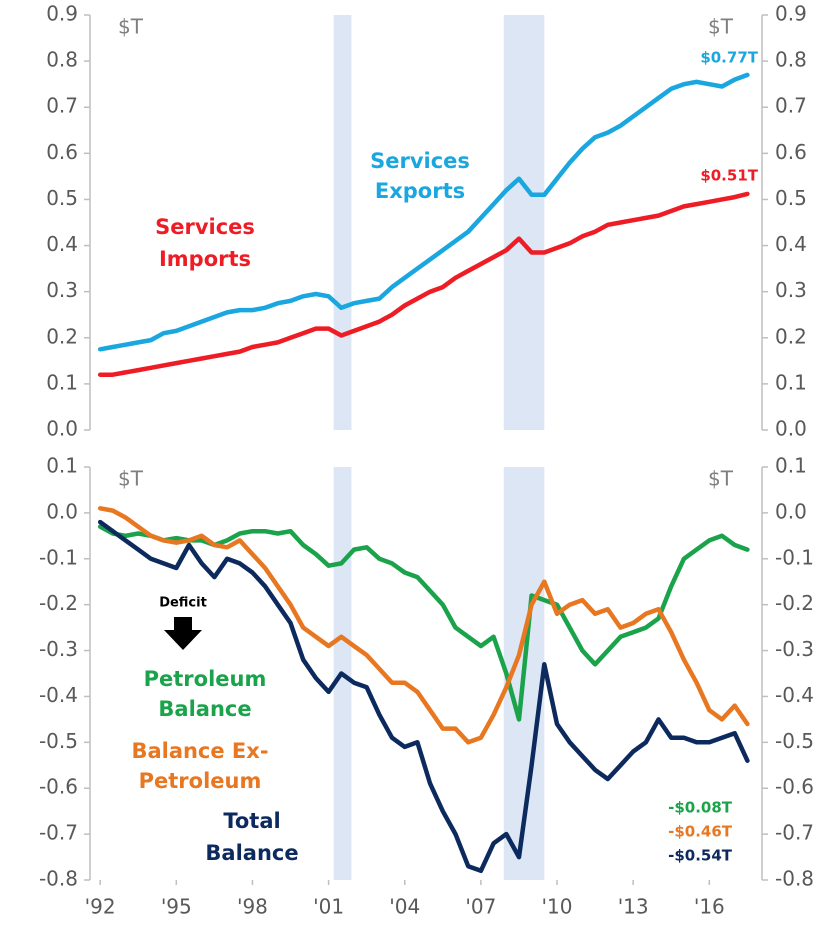 This screenshot has width=840, height=927. What do you see at coordinates (700, 856) in the screenshot?
I see `end-label: -$0.54T` at bounding box center [700, 856].